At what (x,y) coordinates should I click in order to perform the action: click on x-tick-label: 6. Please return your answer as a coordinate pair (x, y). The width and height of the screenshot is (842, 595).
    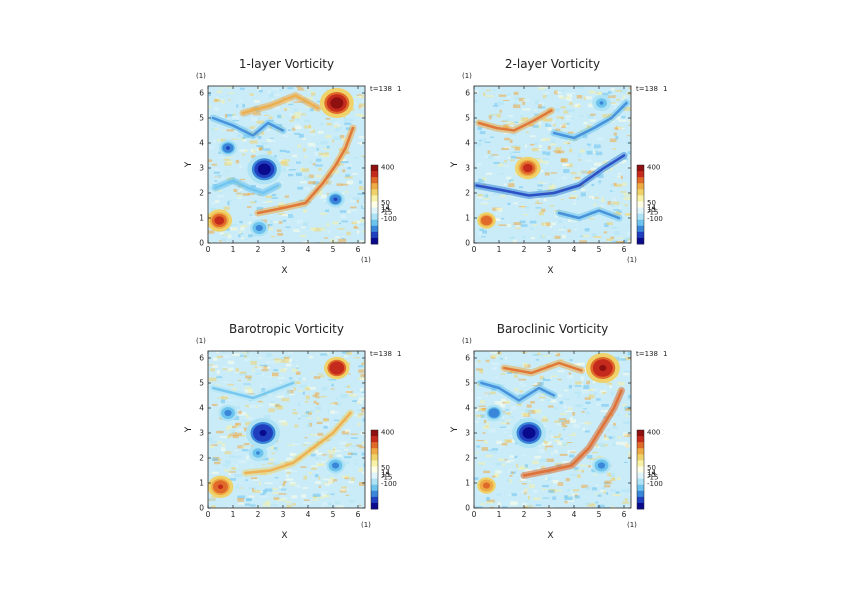
    Looking at the image, I should click on (358, 249).